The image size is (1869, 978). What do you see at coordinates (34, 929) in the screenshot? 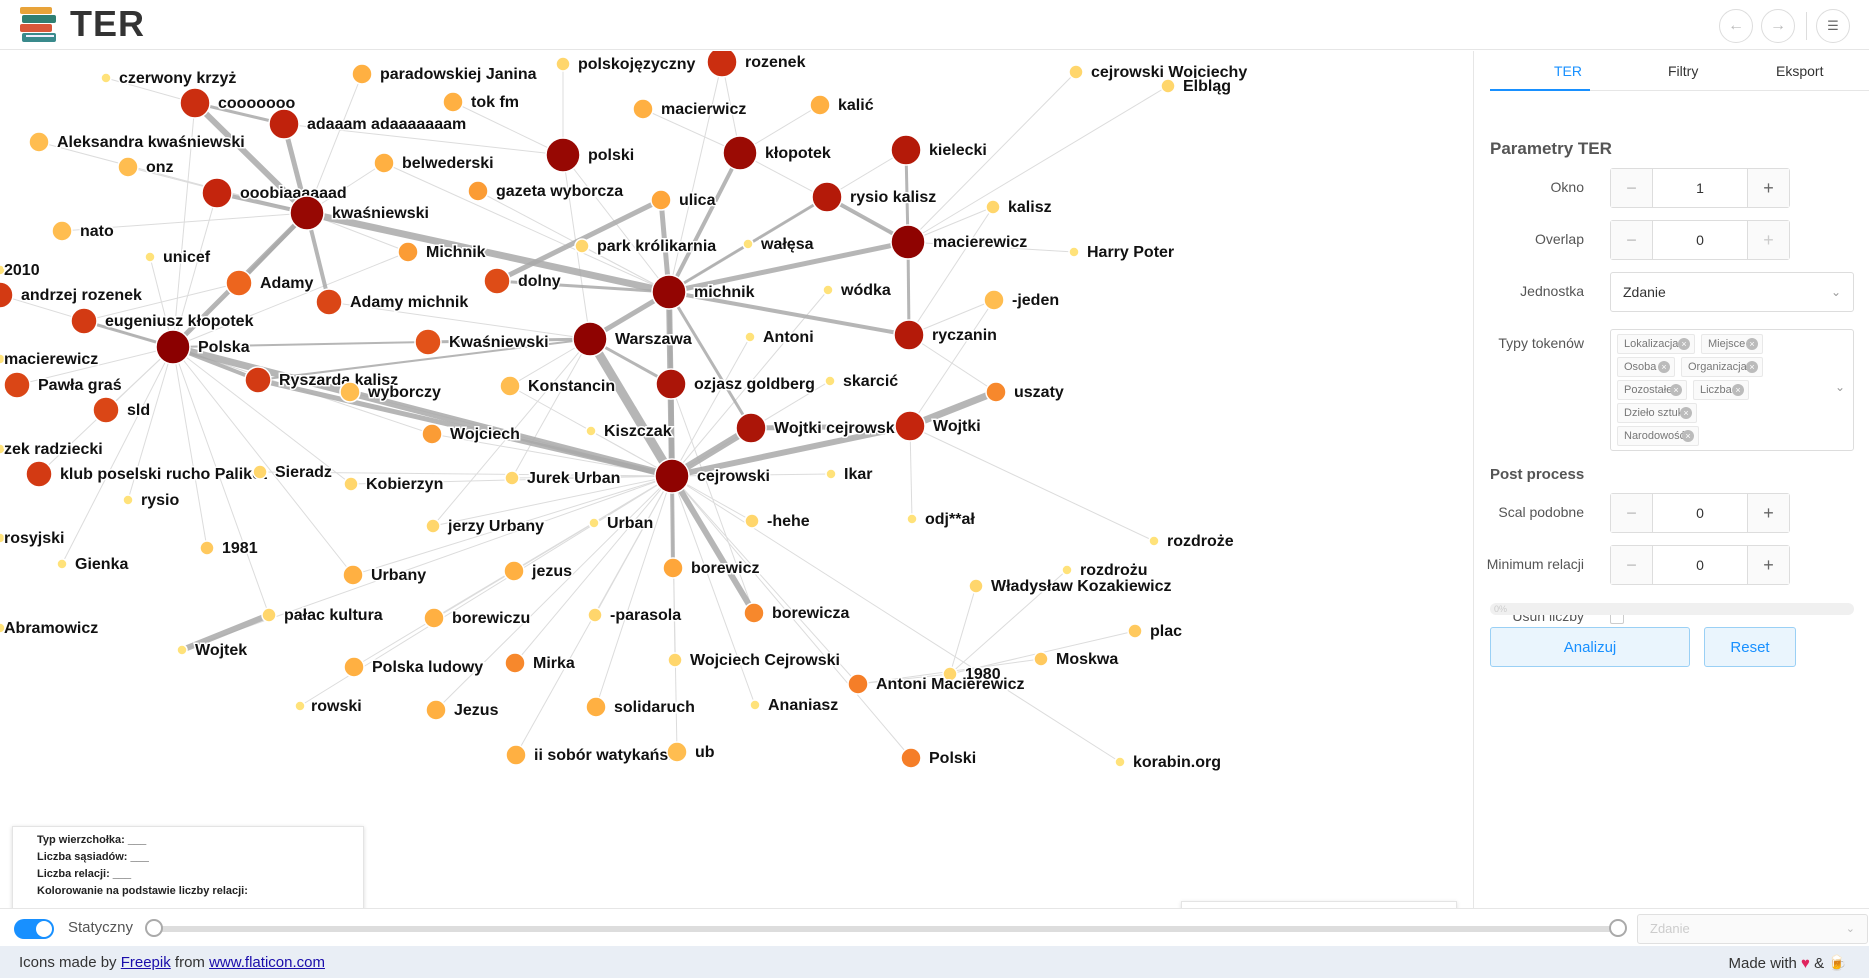
I see `static-toggle` at bounding box center [34, 929].